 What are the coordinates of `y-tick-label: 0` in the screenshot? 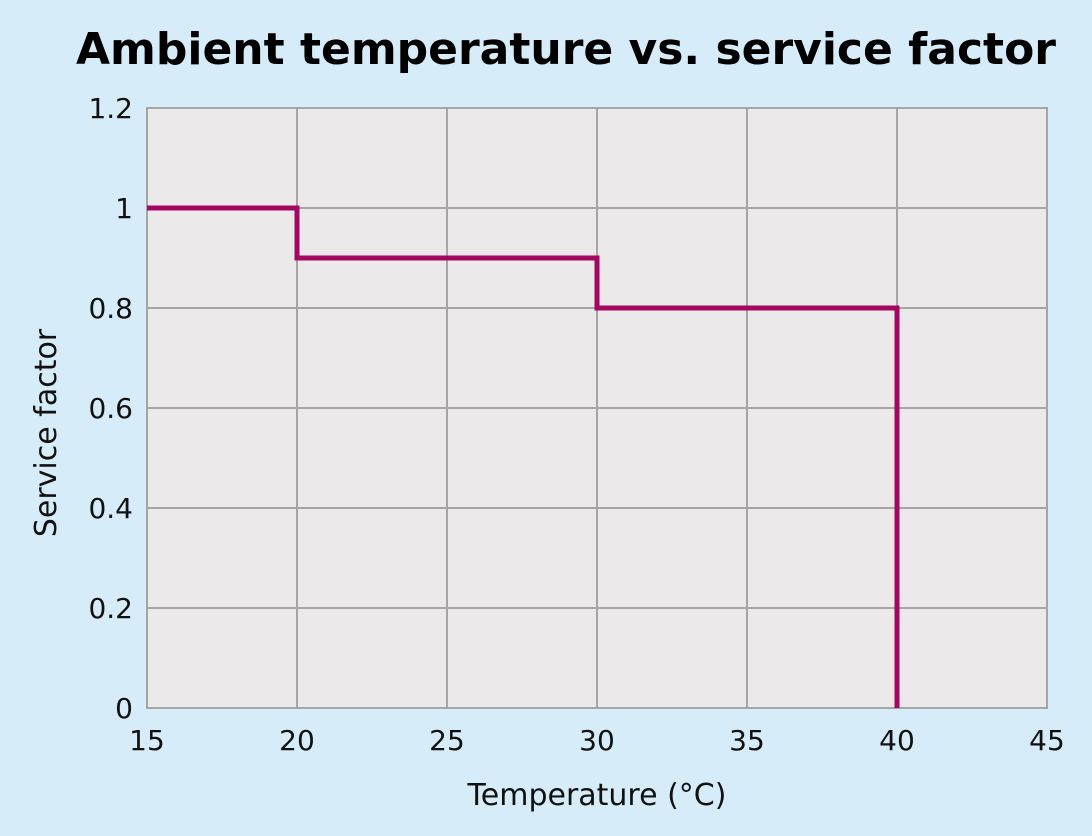 It's located at (124, 708).